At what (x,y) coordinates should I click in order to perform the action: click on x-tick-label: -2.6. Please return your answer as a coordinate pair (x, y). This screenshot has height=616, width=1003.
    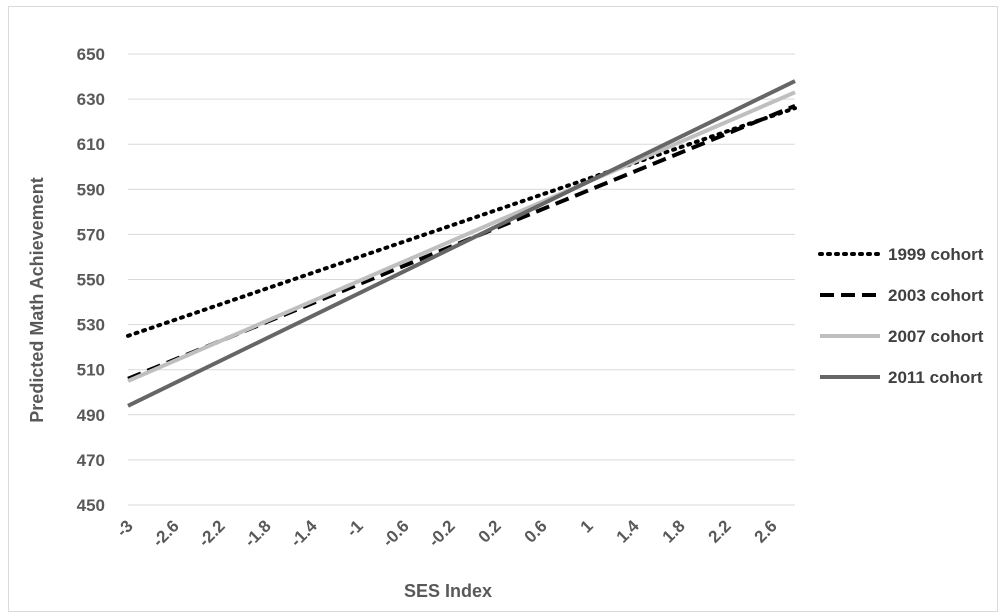
    Looking at the image, I should click on (166, 533).